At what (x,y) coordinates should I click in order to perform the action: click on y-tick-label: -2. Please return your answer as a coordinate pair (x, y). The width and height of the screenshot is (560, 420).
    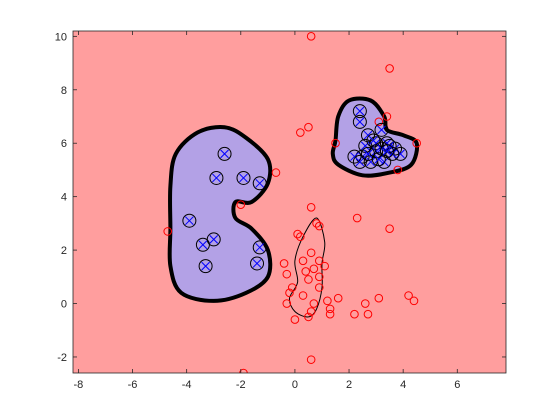
    Looking at the image, I should click on (62, 358).